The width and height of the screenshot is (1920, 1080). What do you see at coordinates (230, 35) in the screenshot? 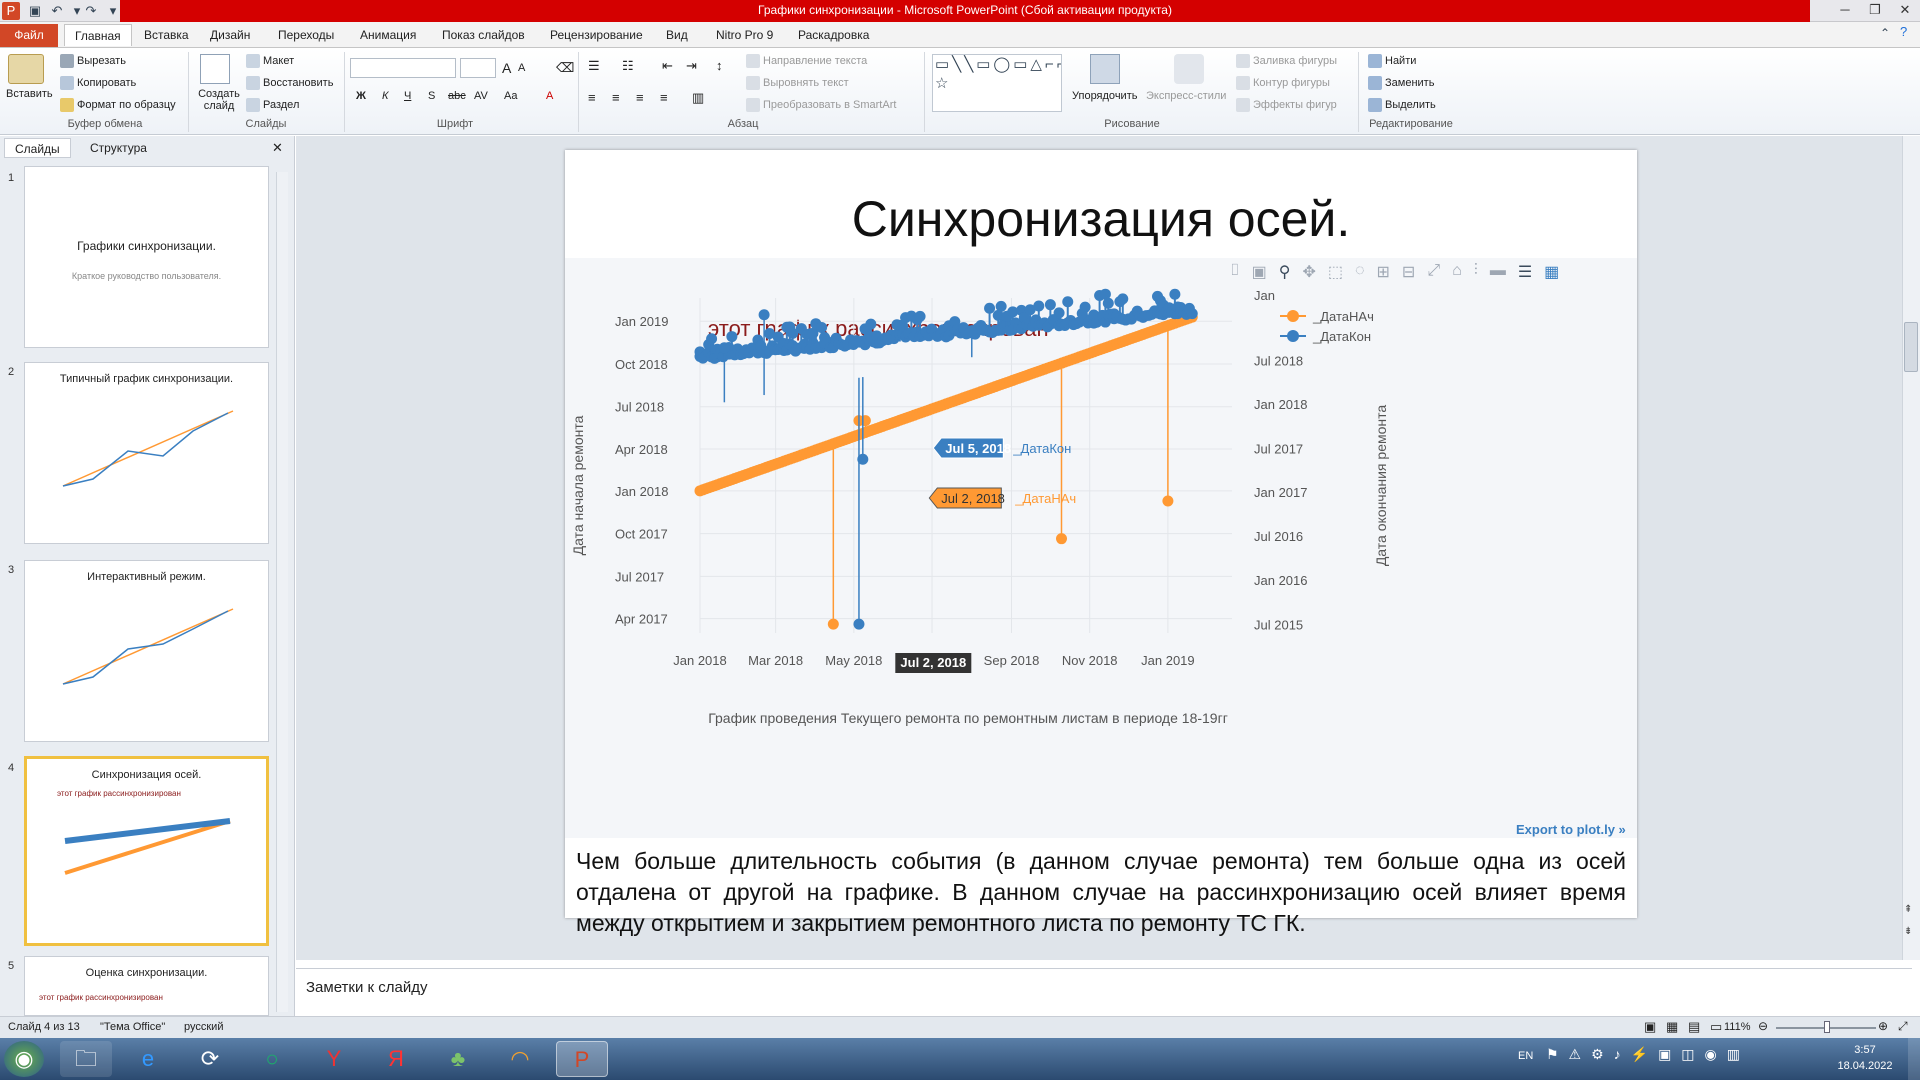
I see `tab-design: Дизайн` at bounding box center [230, 35].